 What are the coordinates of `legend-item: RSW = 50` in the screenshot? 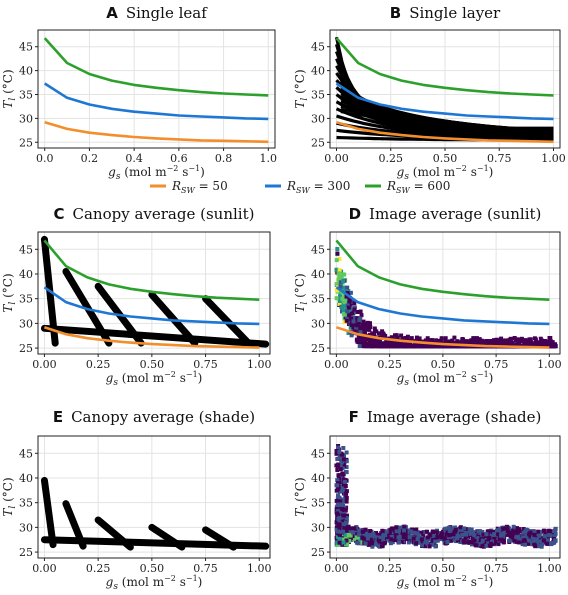 It's located at (189, 187).